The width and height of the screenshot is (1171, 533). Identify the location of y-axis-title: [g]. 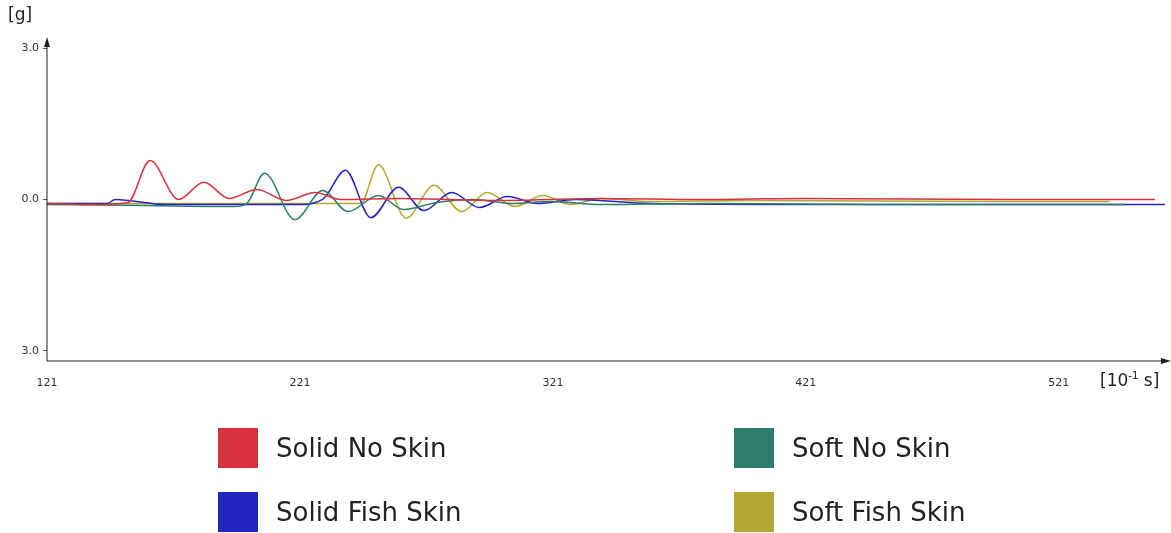
(20, 14).